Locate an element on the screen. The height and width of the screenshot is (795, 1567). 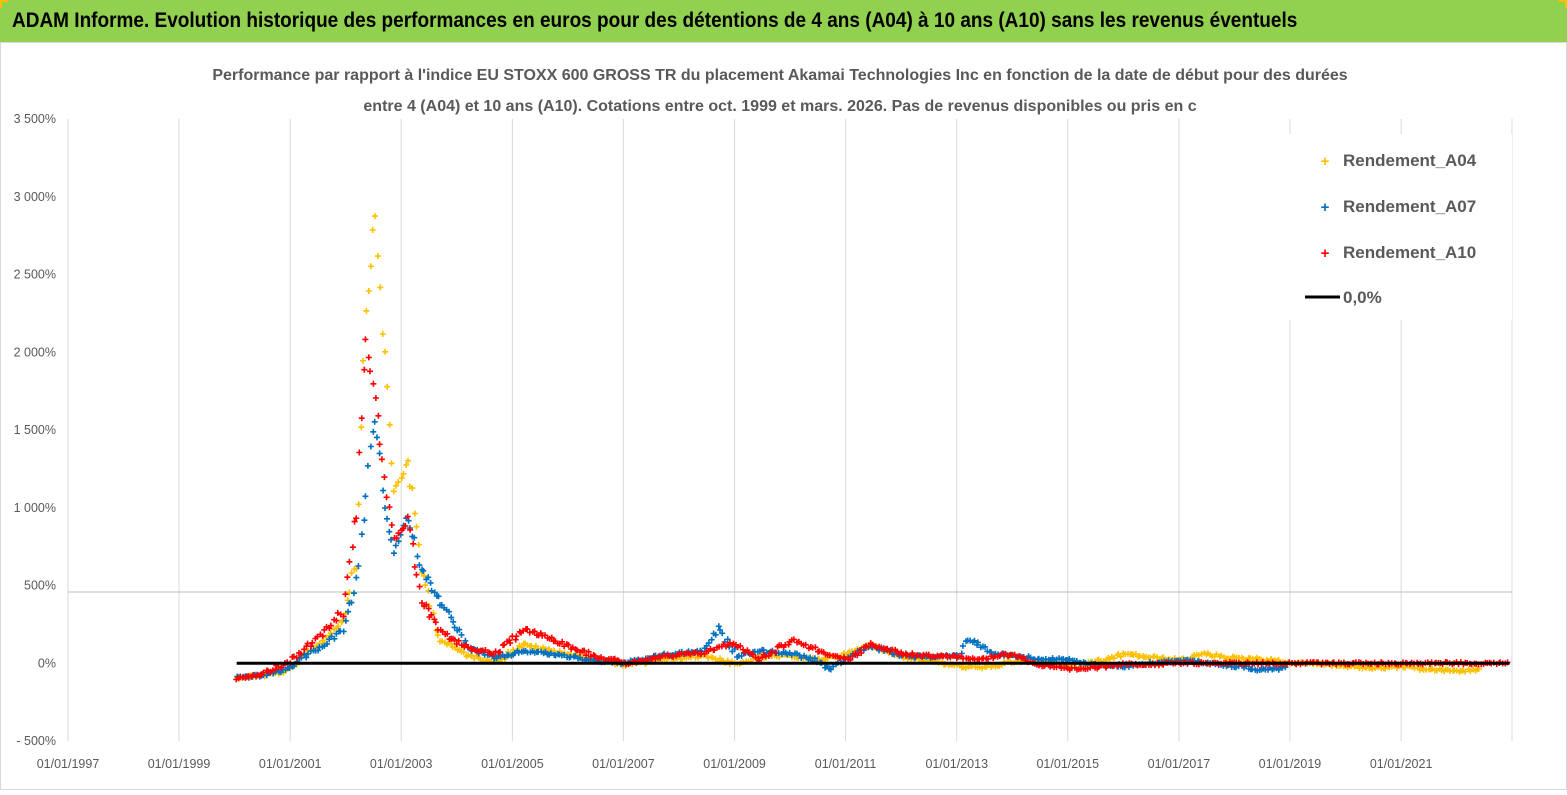
x-tick-label: 01/01/2009 is located at coordinates (734, 764).